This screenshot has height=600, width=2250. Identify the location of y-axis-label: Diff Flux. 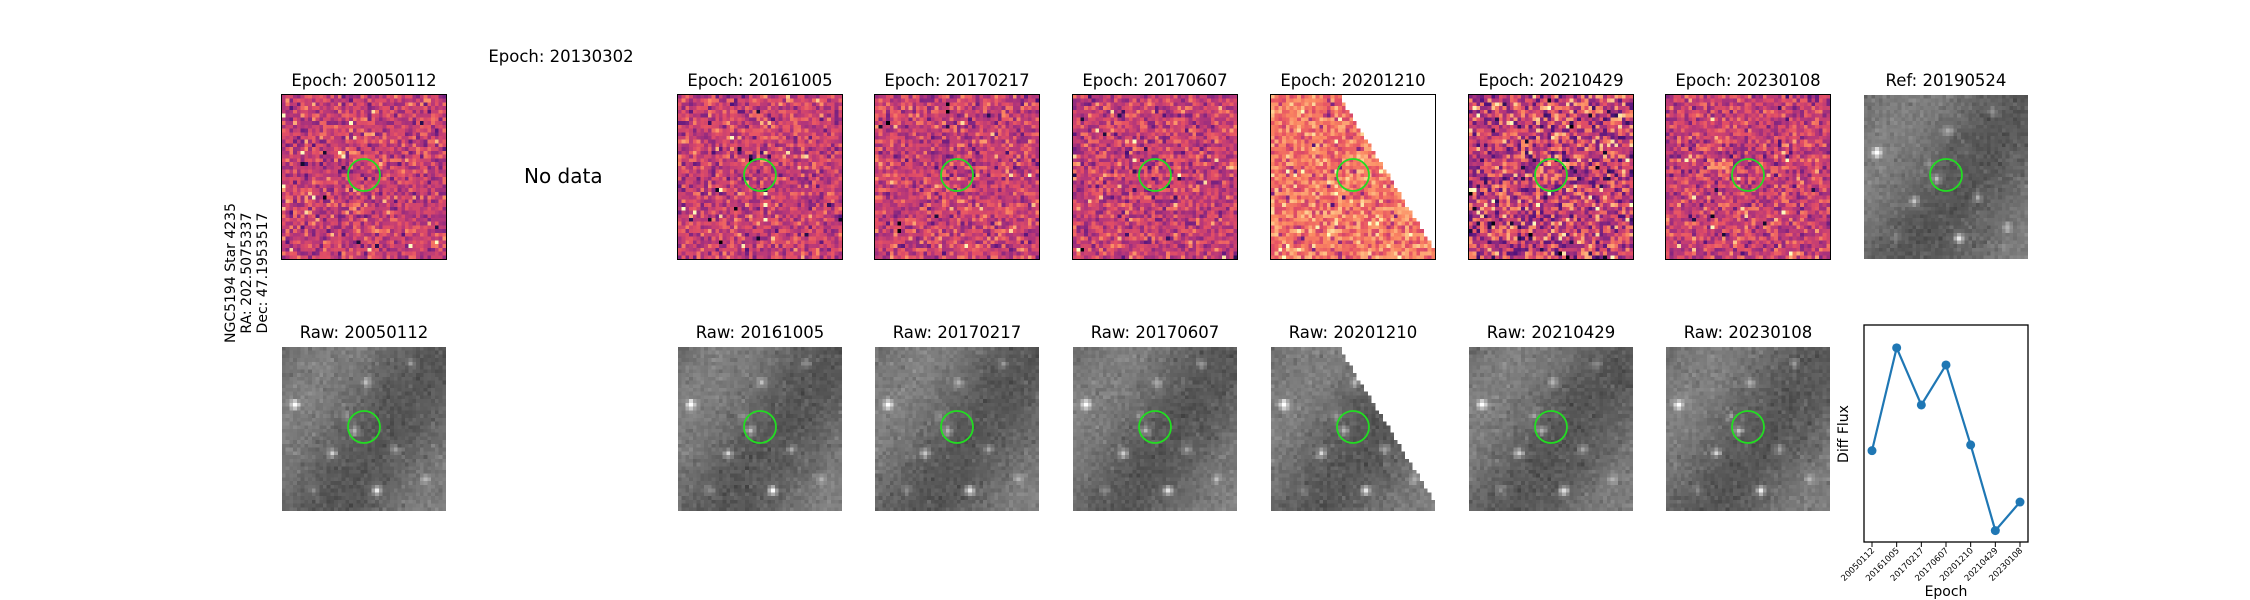
(1844, 434).